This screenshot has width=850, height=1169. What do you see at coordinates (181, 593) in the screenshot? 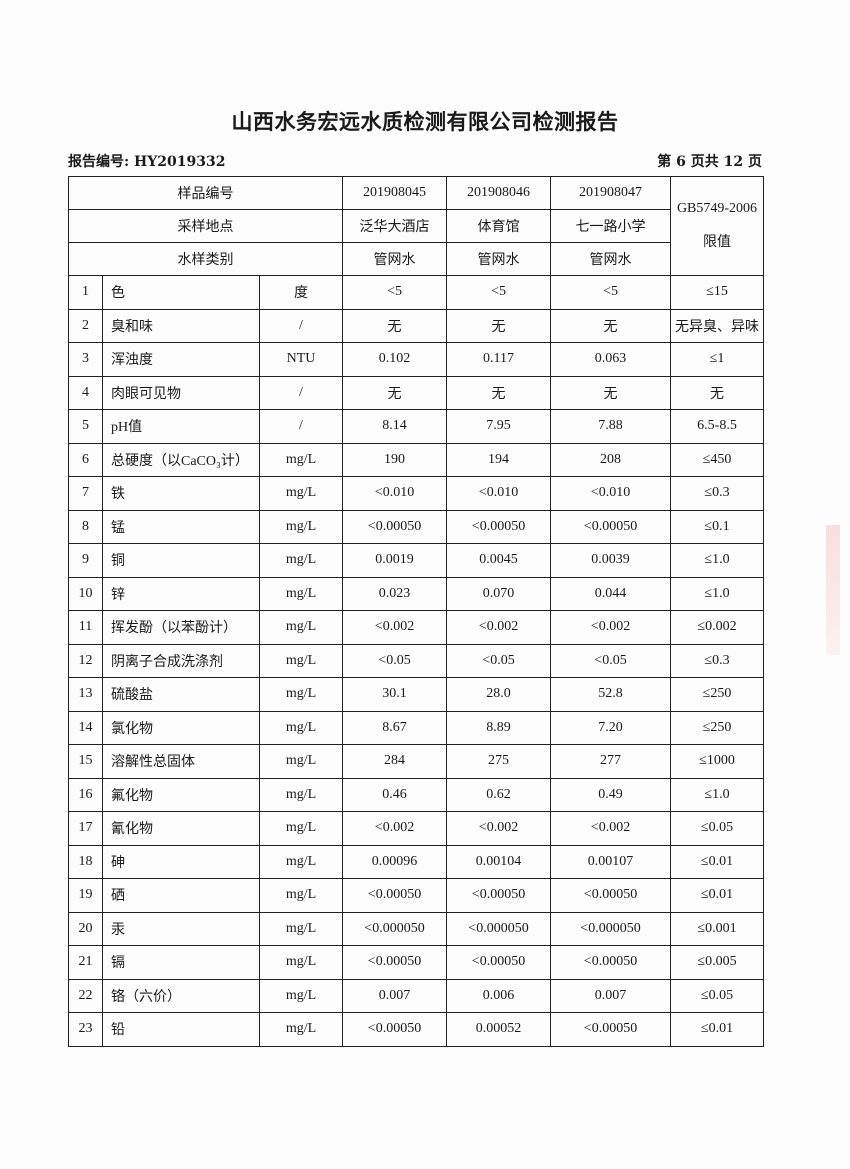
I see `item-name: 锌` at bounding box center [181, 593].